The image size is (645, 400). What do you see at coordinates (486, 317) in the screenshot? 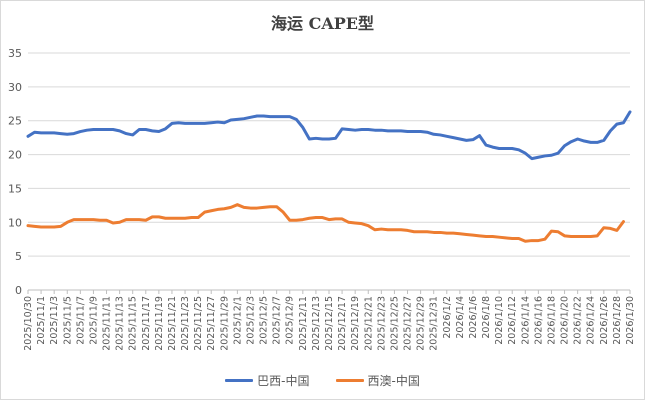
I see `x-tick-label: 2026/1/8` at bounding box center [486, 317].